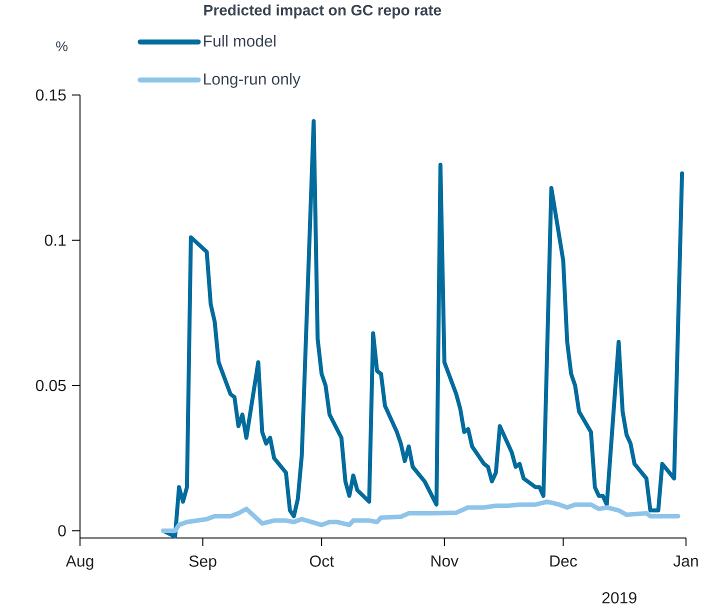 The width and height of the screenshot is (707, 613). Describe the element at coordinates (420, 516) in the screenshot. I see `line-series` at that location.